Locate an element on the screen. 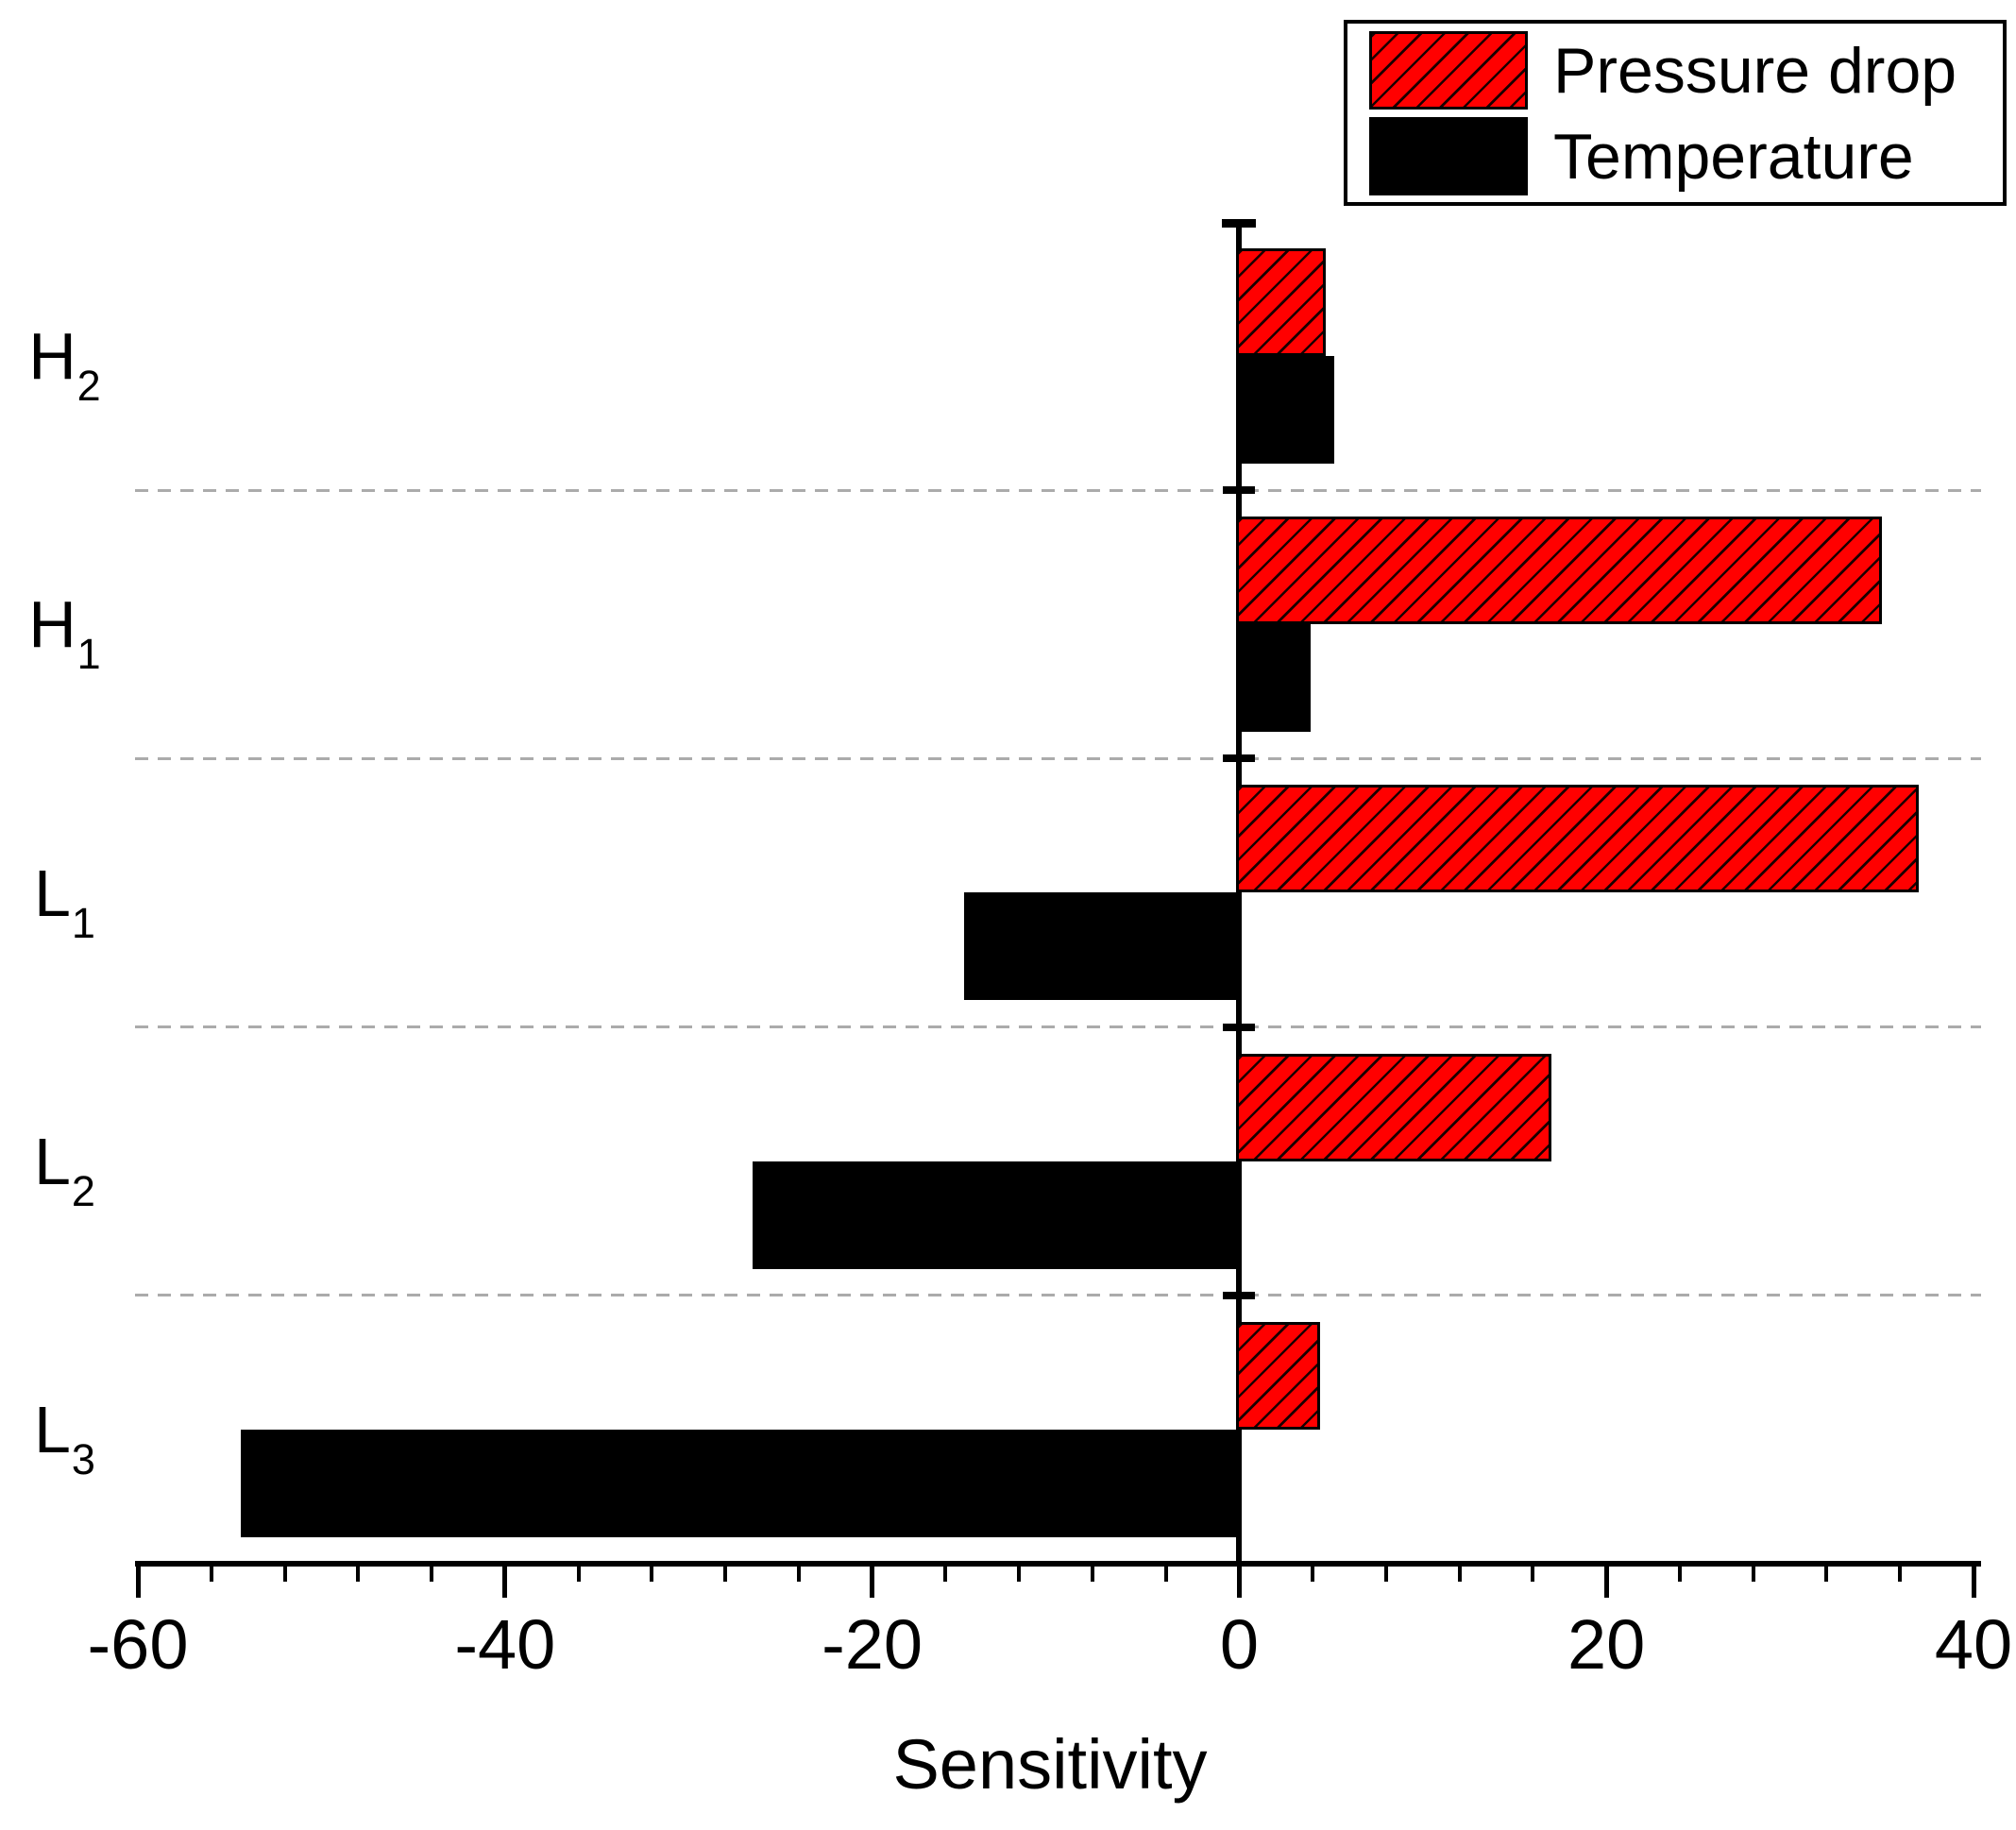  bar-pressure-drop-H2 is located at coordinates (1281, 302).